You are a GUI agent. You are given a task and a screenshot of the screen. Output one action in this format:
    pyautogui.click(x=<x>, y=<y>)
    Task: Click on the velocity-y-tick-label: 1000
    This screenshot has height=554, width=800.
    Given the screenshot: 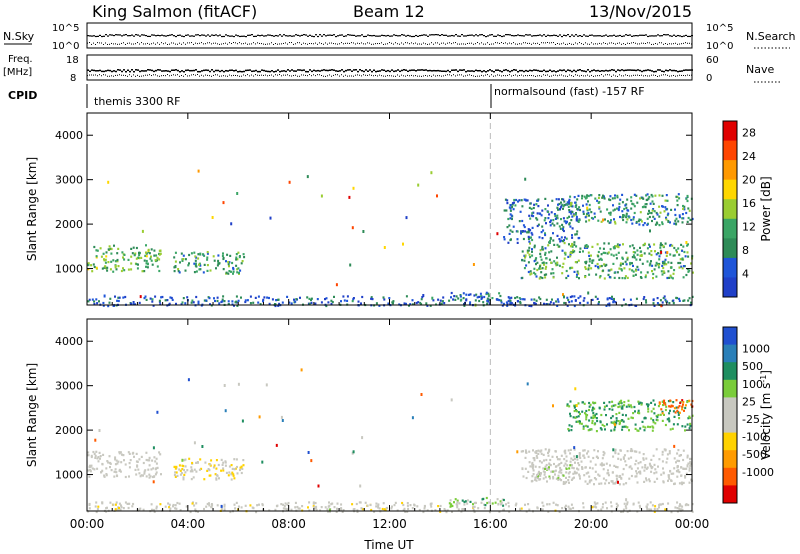 What is the action you would take?
    pyautogui.click(x=69, y=475)
    